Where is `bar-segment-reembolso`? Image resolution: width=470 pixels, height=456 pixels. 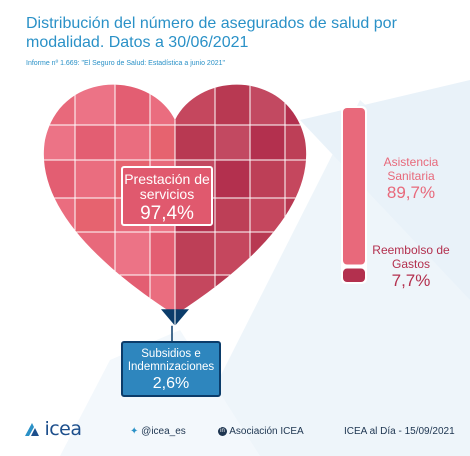 bar-segment-reembolso is located at coordinates (354, 275).